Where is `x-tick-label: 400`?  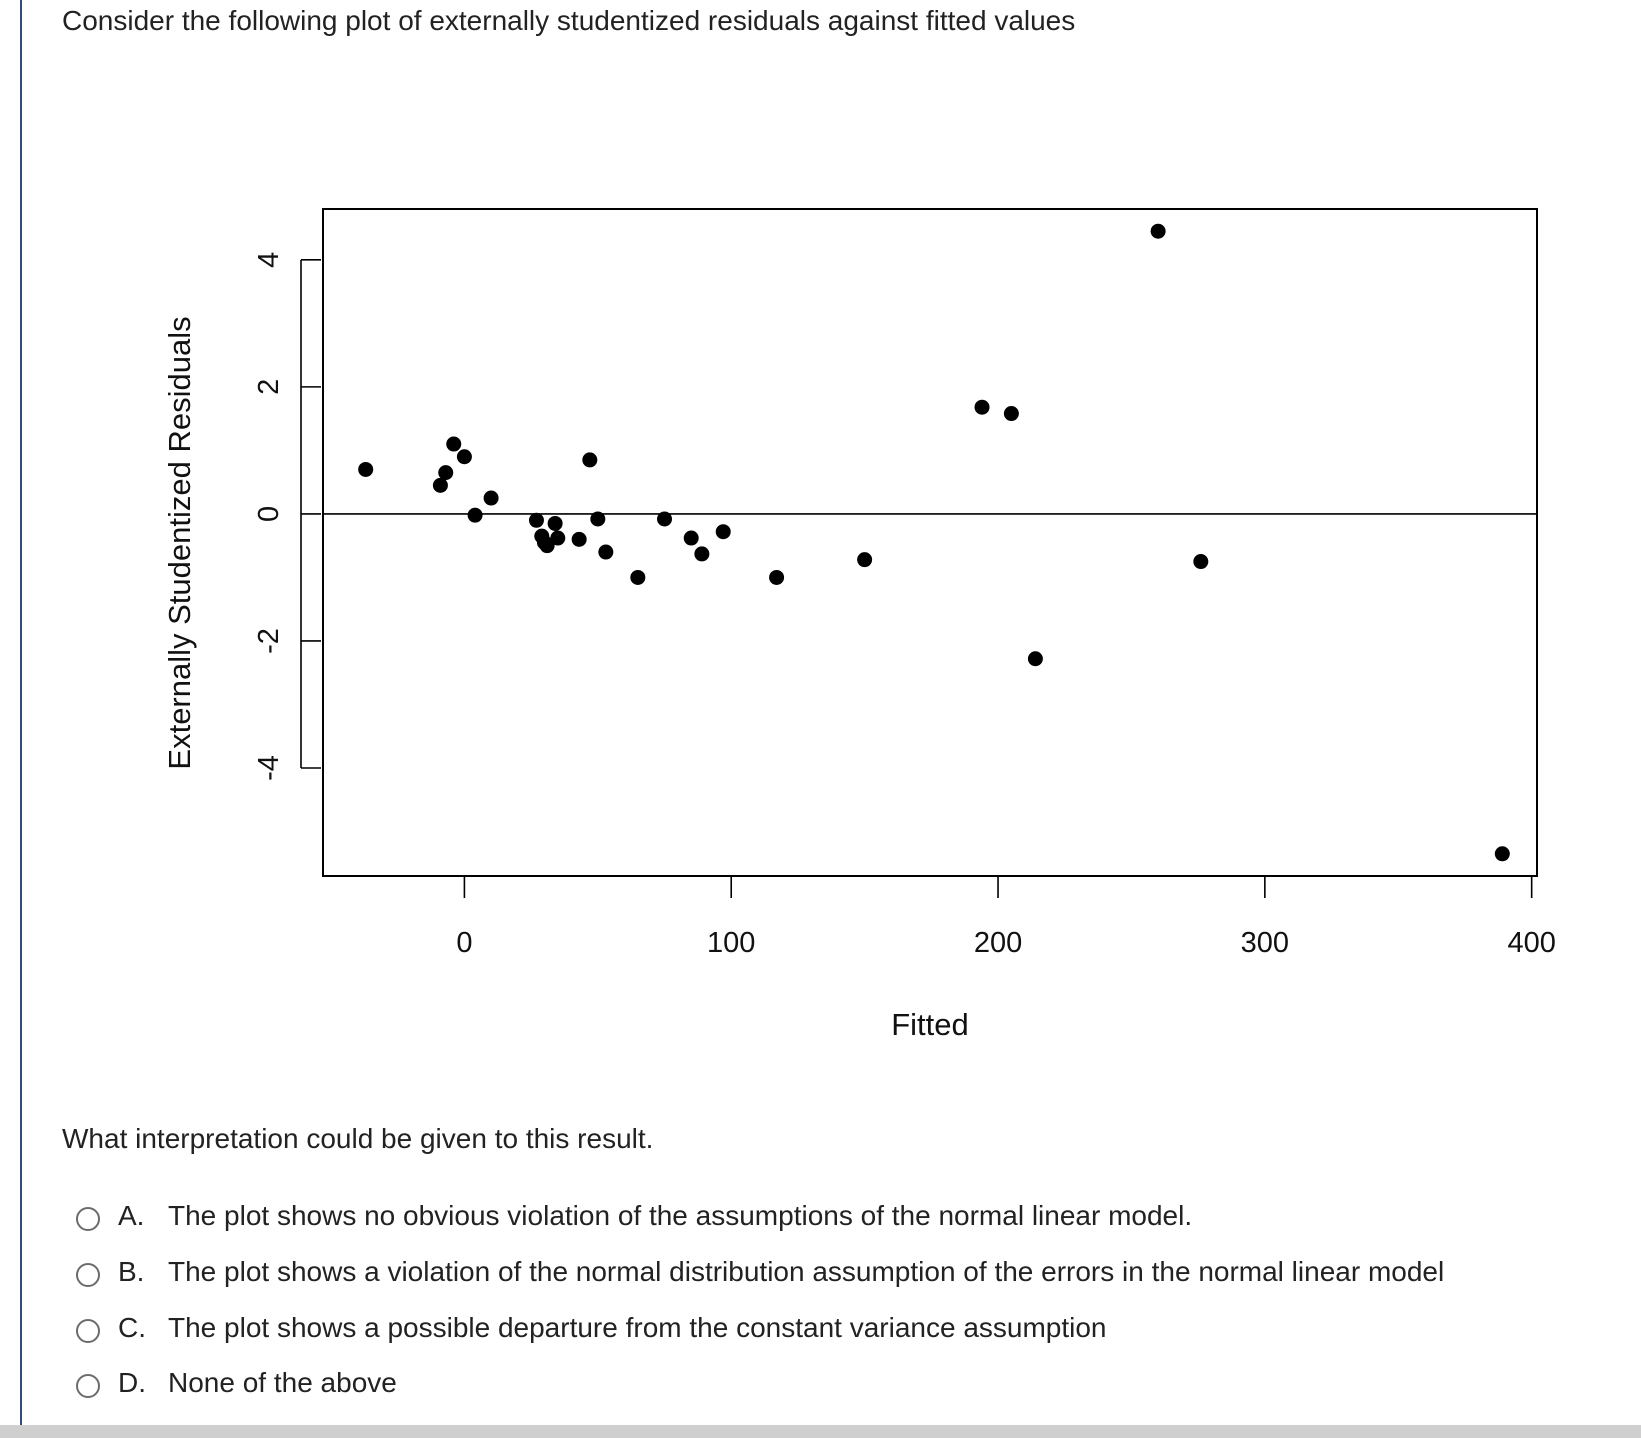 x-tick-label: 400 is located at coordinates (1531, 943).